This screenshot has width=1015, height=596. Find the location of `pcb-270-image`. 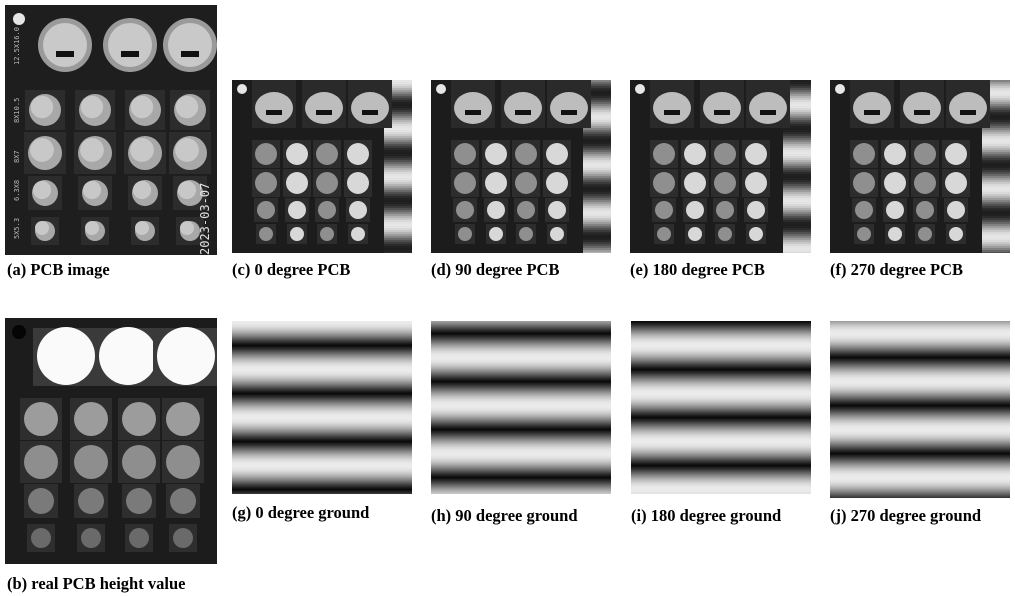

pcb-270-image is located at coordinates (920, 166).